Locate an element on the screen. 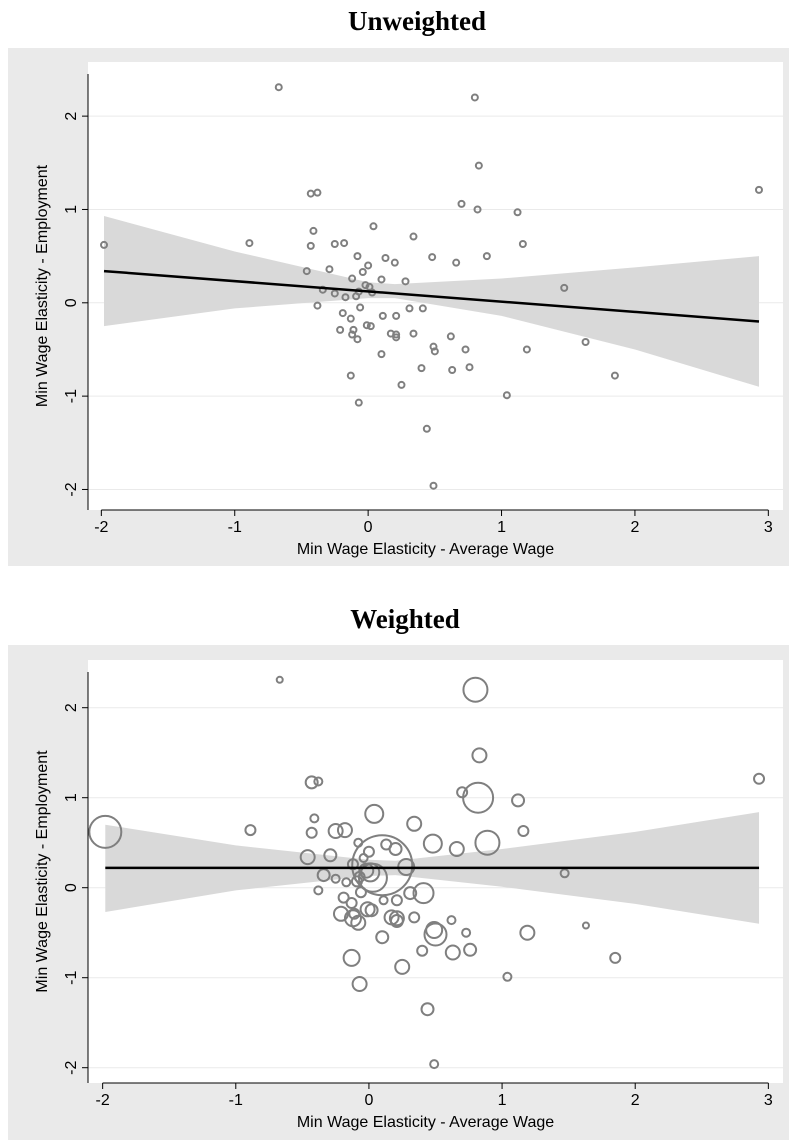  y-axis-label: Min Wage Elasticity - Employment is located at coordinates (42, 871).